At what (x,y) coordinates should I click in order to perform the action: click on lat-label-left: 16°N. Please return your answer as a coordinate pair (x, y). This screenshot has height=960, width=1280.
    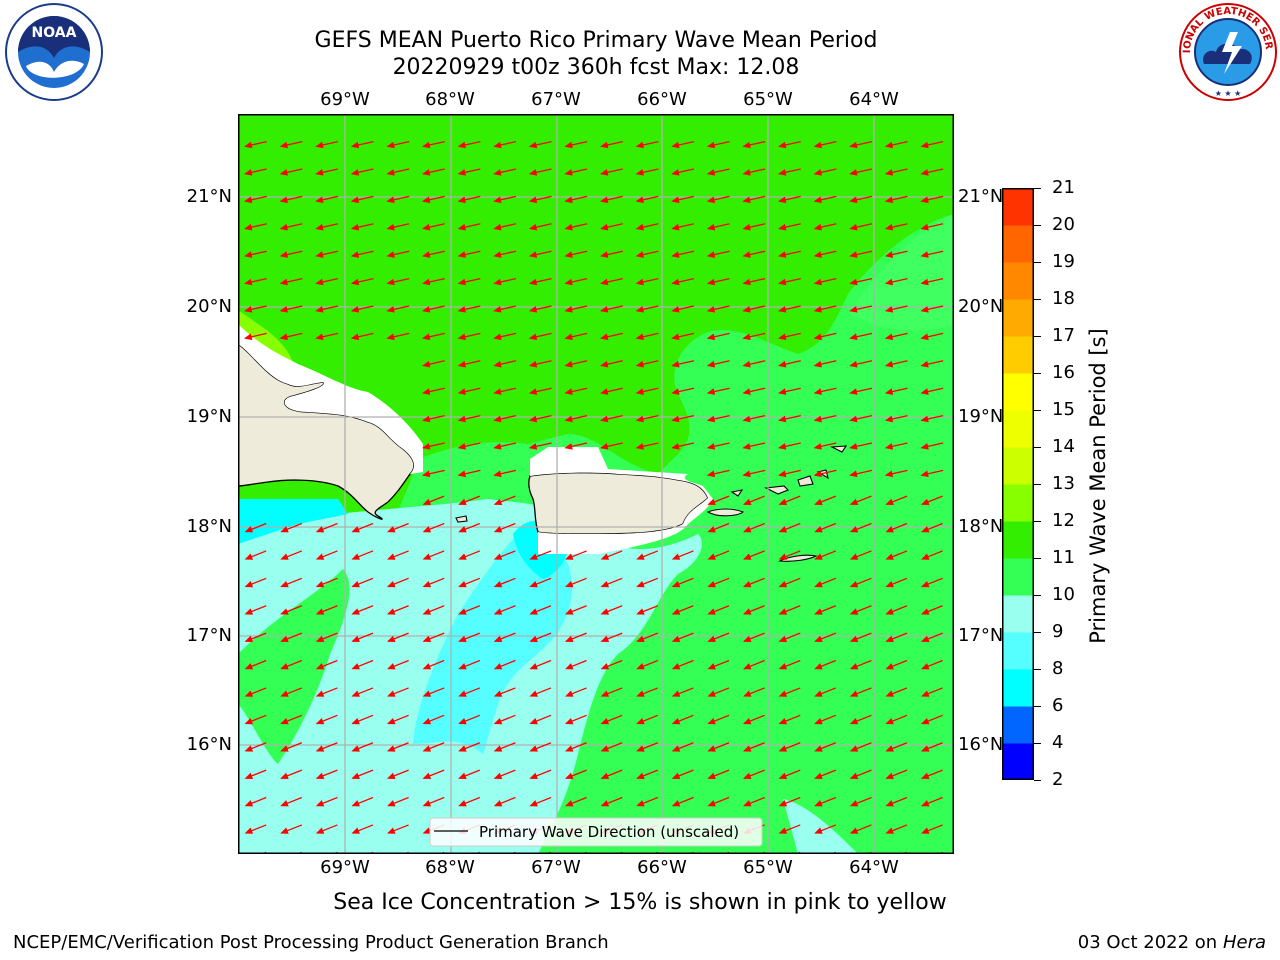
    Looking at the image, I should click on (209, 744).